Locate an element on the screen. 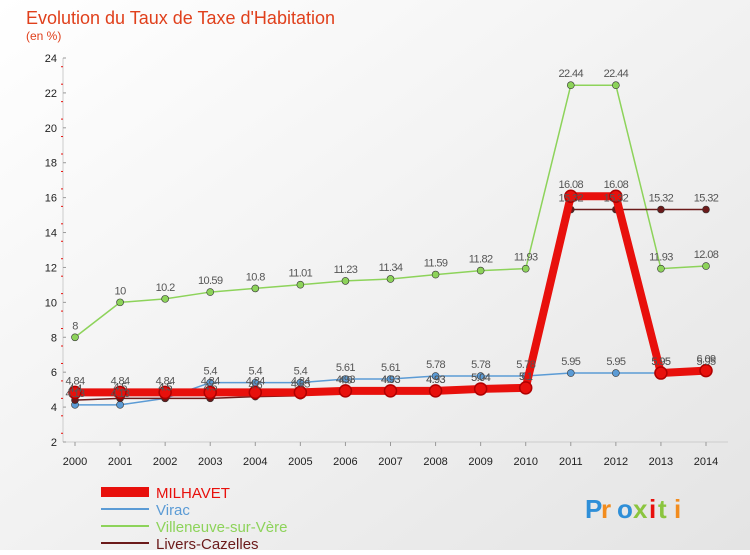  data-label-virac: 4.13 is located at coordinates (74, 394).